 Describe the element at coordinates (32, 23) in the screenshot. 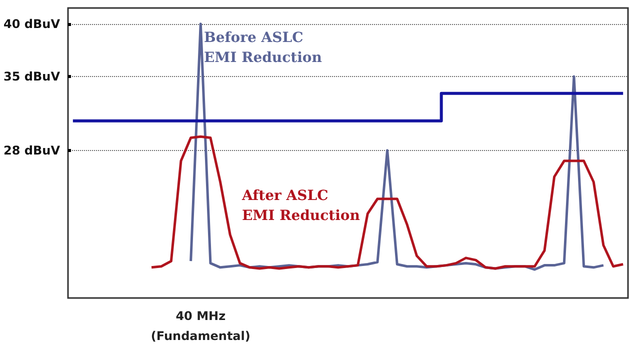

I see `y-tick-label: 40 dBuV` at that location.